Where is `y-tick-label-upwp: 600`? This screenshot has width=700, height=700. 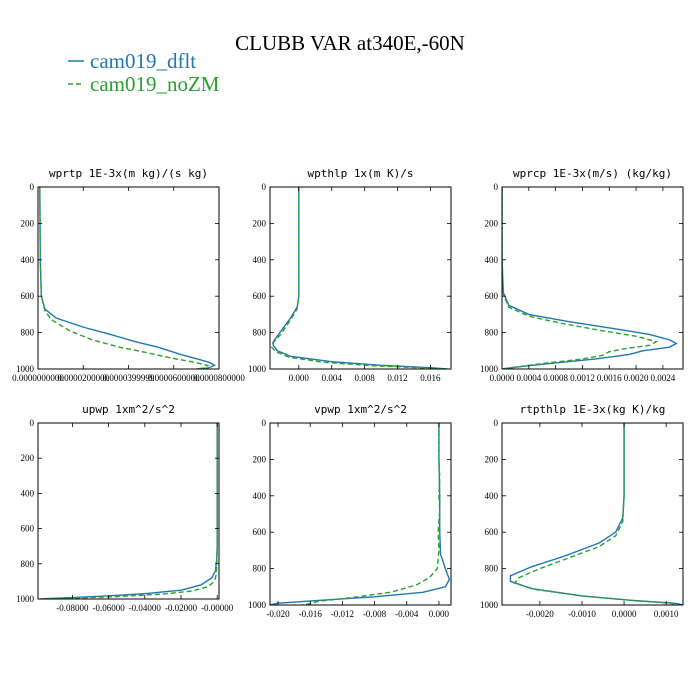 y-tick-label-upwp: 600 is located at coordinates (28, 529).